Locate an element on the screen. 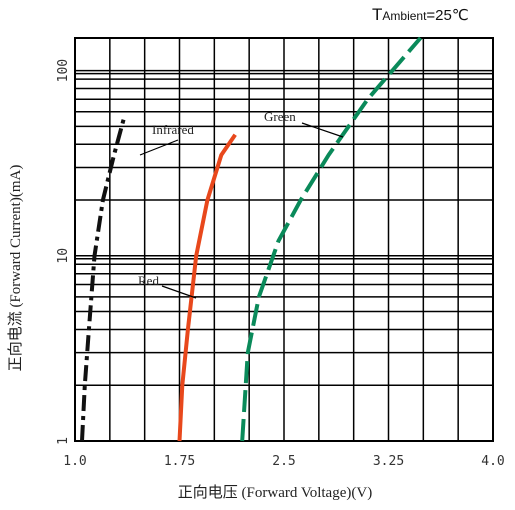  x-tick-label: 2.5 is located at coordinates (283, 461).